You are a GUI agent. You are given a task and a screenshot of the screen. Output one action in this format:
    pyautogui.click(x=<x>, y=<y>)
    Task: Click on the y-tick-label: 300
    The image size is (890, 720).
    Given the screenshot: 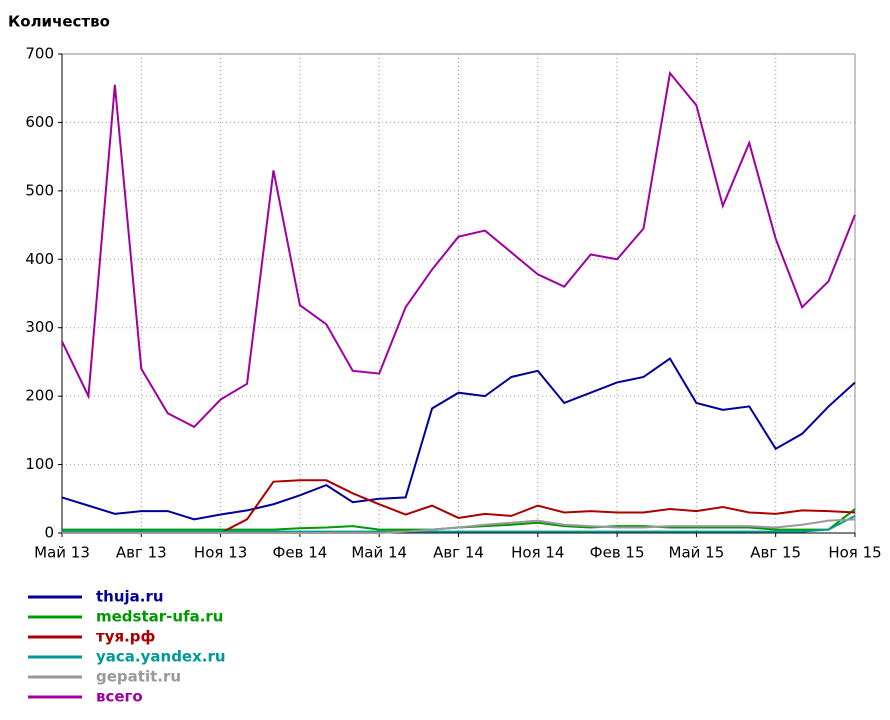 What is the action you would take?
    pyautogui.click(x=39, y=327)
    